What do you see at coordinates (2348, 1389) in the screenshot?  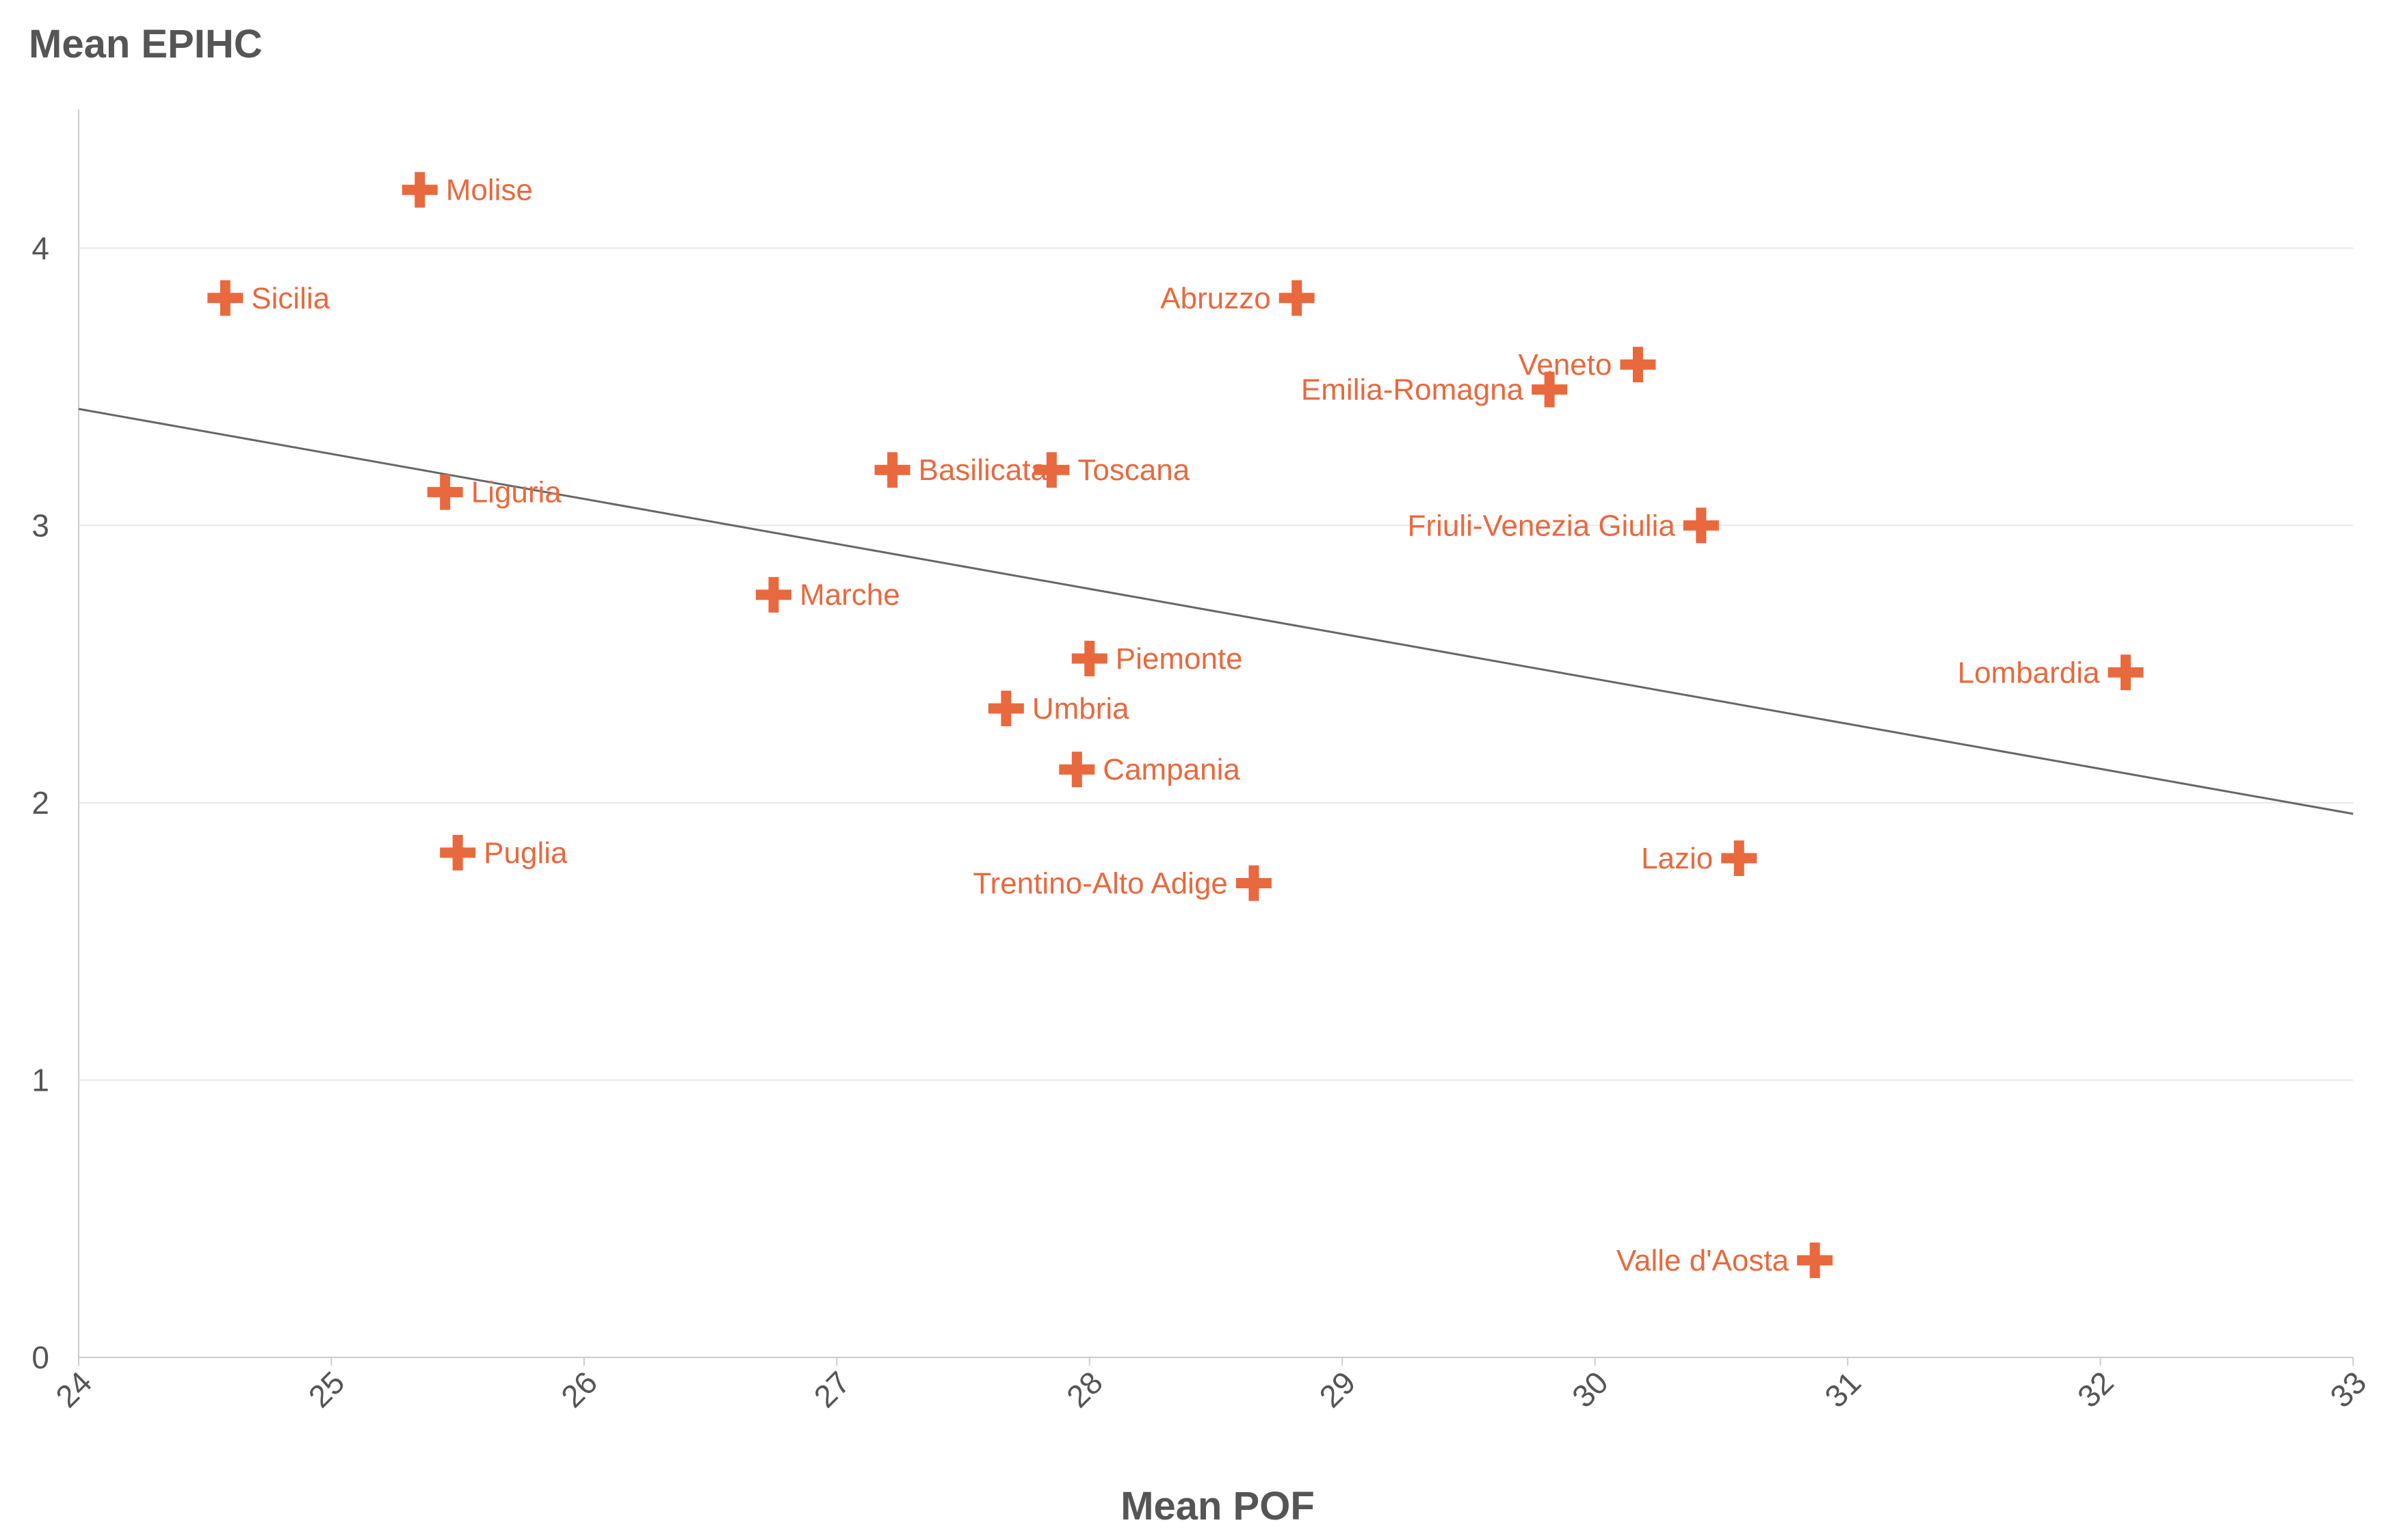 I see `x-tick-label: 33` at bounding box center [2348, 1389].